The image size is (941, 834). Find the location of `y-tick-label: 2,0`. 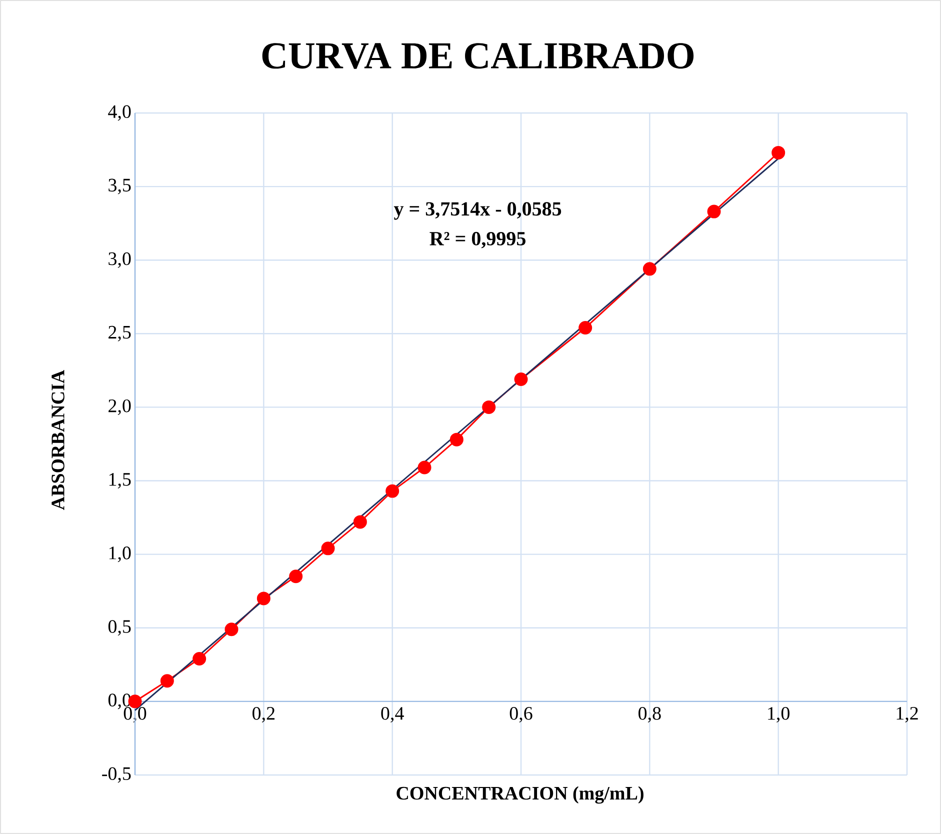

y-tick-label: 2,0 is located at coordinates (119, 407).